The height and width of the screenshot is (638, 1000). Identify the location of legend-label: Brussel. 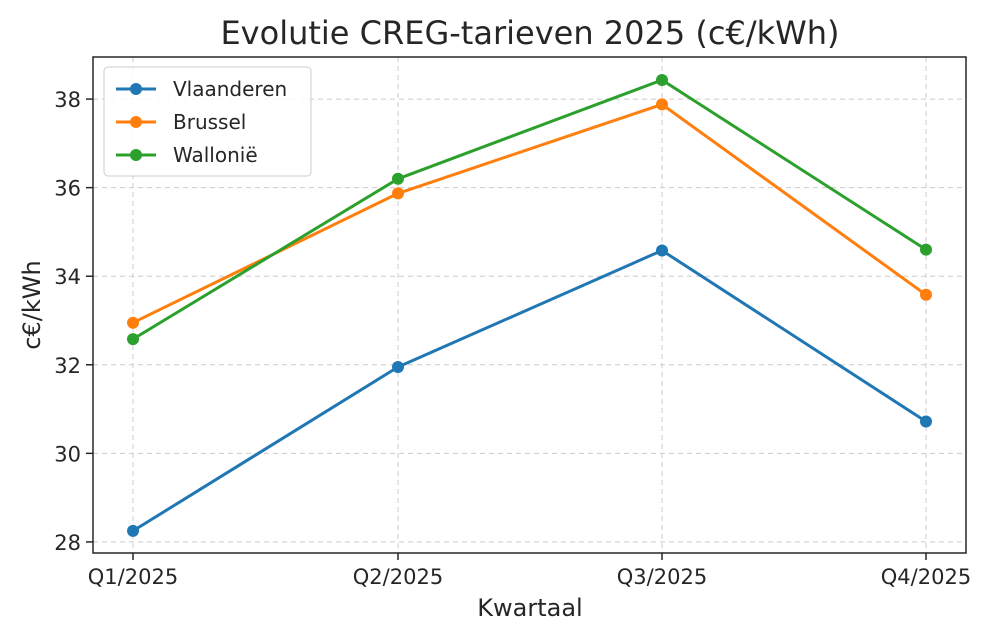
(209, 122).